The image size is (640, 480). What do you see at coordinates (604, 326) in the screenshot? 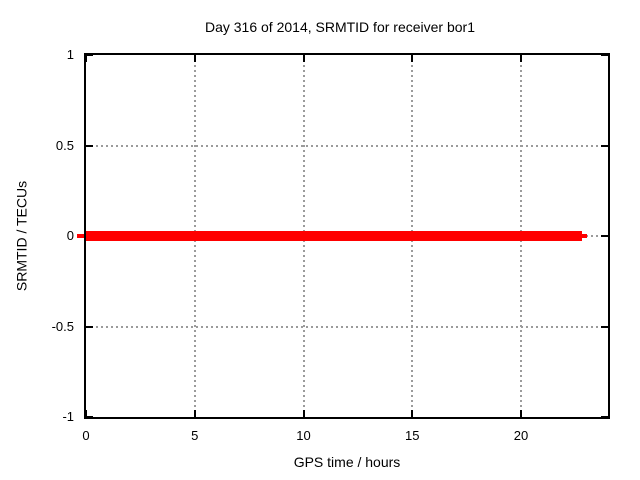
I see `y-tick-right--0.5` at bounding box center [604, 326].